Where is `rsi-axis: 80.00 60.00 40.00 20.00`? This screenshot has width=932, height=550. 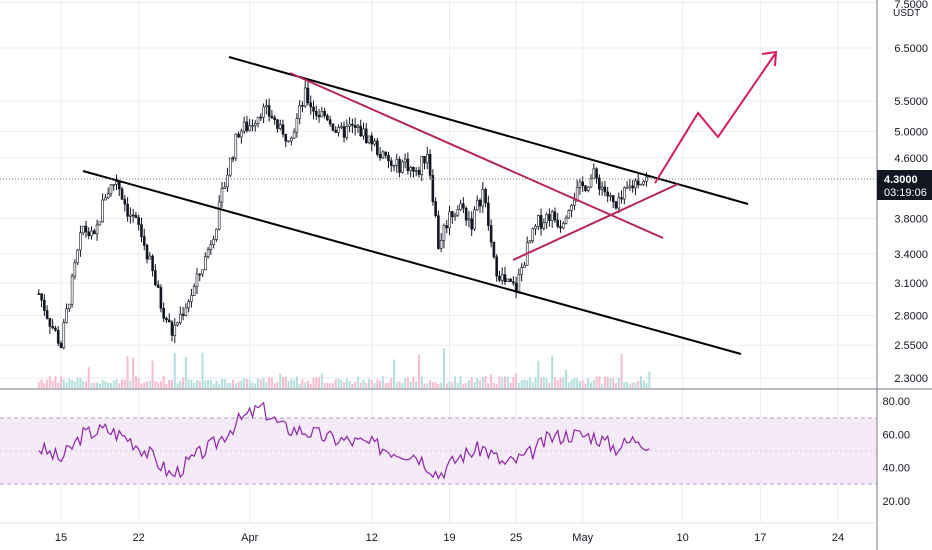 rsi-axis: 80.00 60.00 40.00 20.00 is located at coordinates (896, 452).